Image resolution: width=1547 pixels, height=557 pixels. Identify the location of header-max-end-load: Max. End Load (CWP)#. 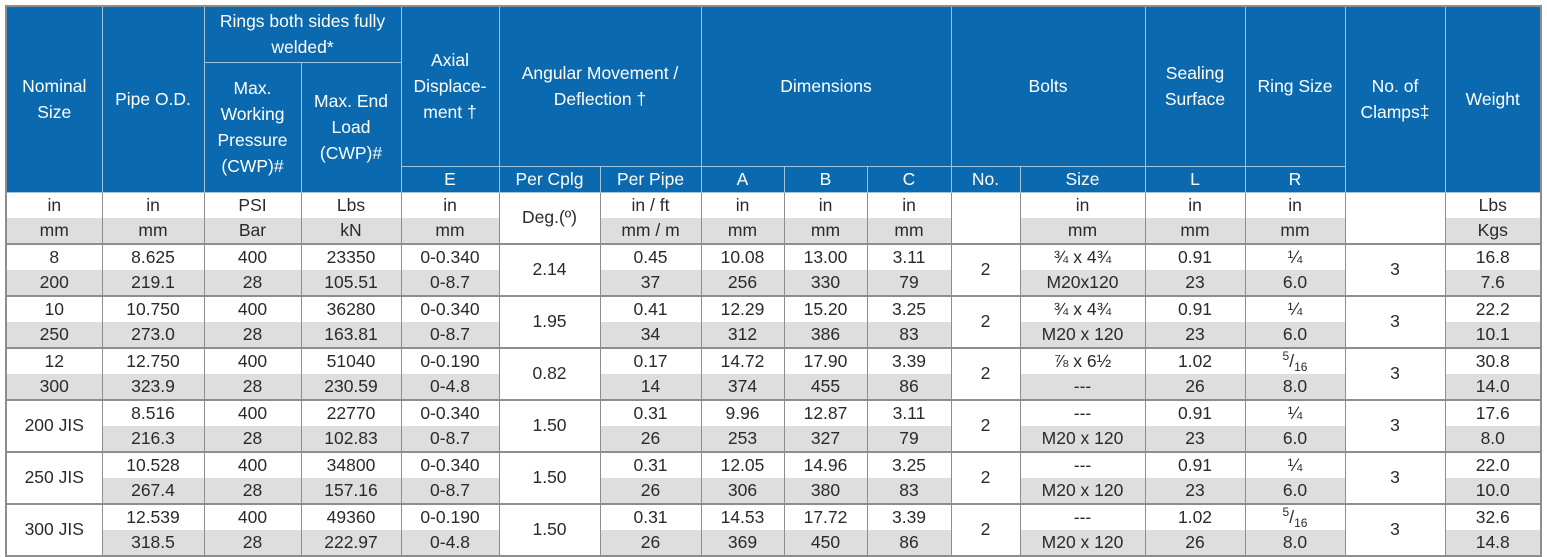
(351, 127).